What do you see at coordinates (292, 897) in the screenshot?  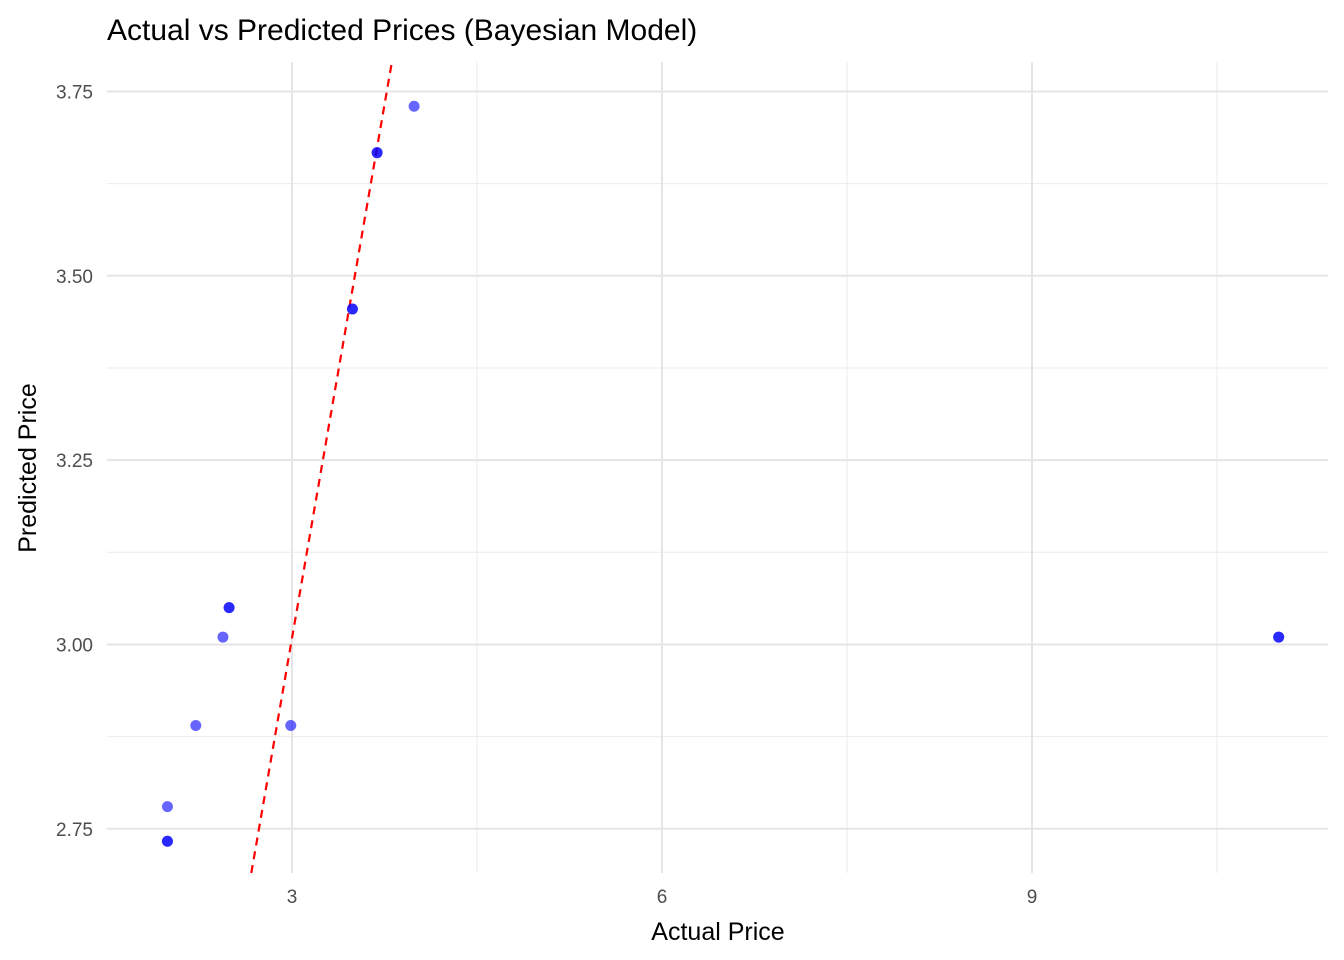 I see `x-tick-label: 3` at bounding box center [292, 897].